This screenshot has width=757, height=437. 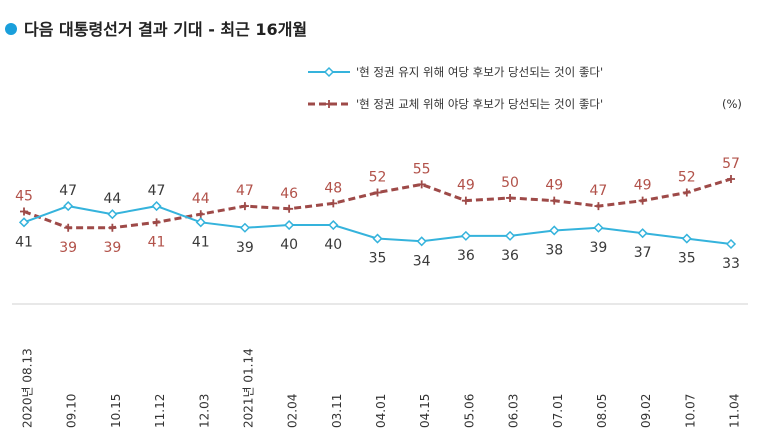 What do you see at coordinates (11, 29) in the screenshot?
I see `title-bullet-icon` at bounding box center [11, 29].